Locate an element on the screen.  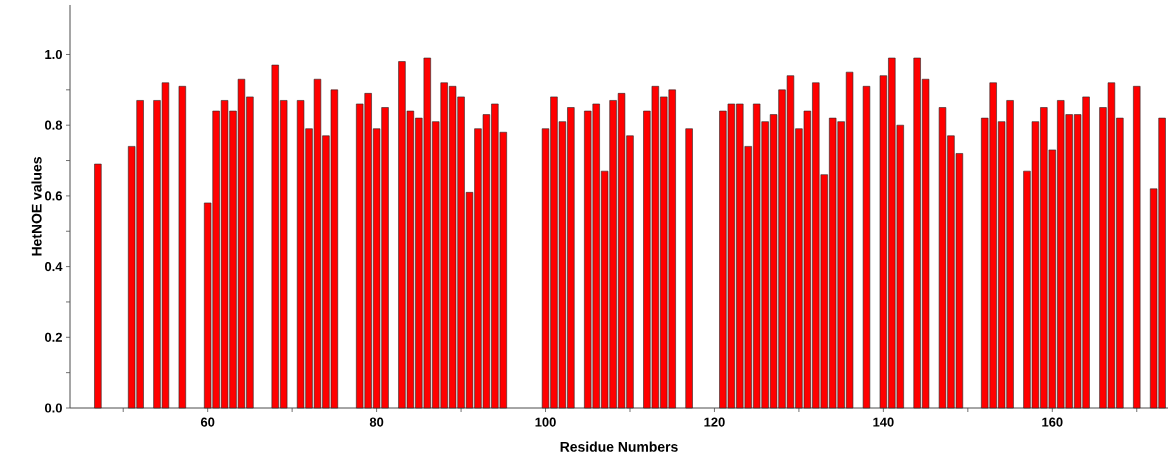
y-tick-label: 0.8 is located at coordinates (53, 125).